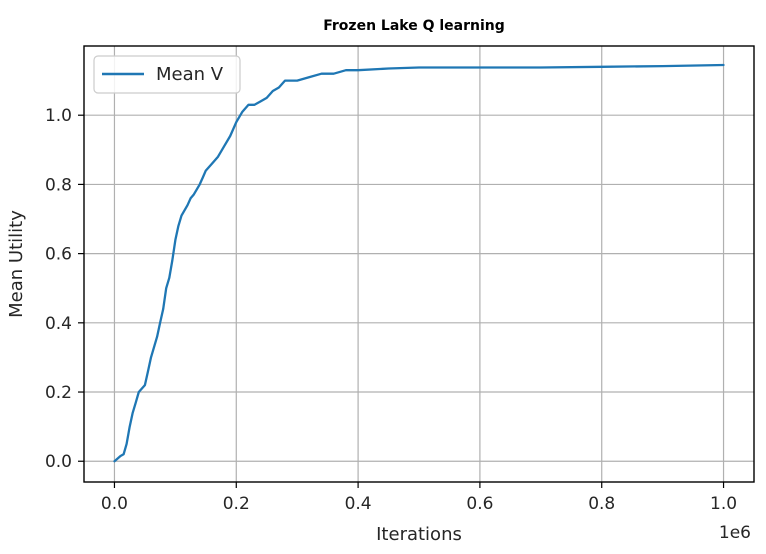  I want to click on y-tick-label: 0.2, so click(58, 393).